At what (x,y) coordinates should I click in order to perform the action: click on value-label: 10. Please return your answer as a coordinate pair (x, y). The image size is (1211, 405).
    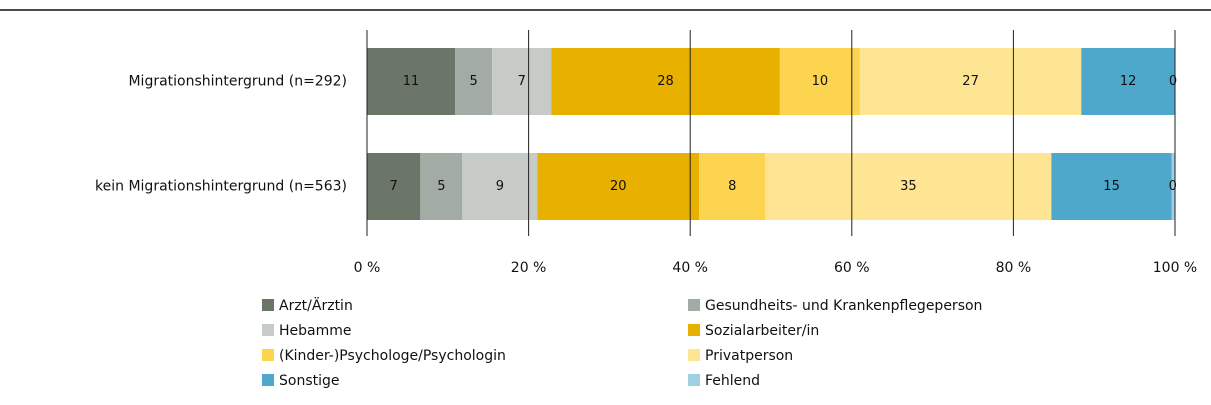
    Looking at the image, I should click on (820, 81).